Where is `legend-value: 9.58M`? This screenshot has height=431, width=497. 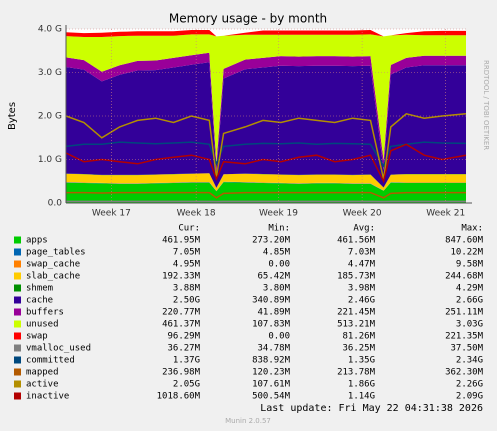
legend-value: 9.58M is located at coordinates (470, 265).